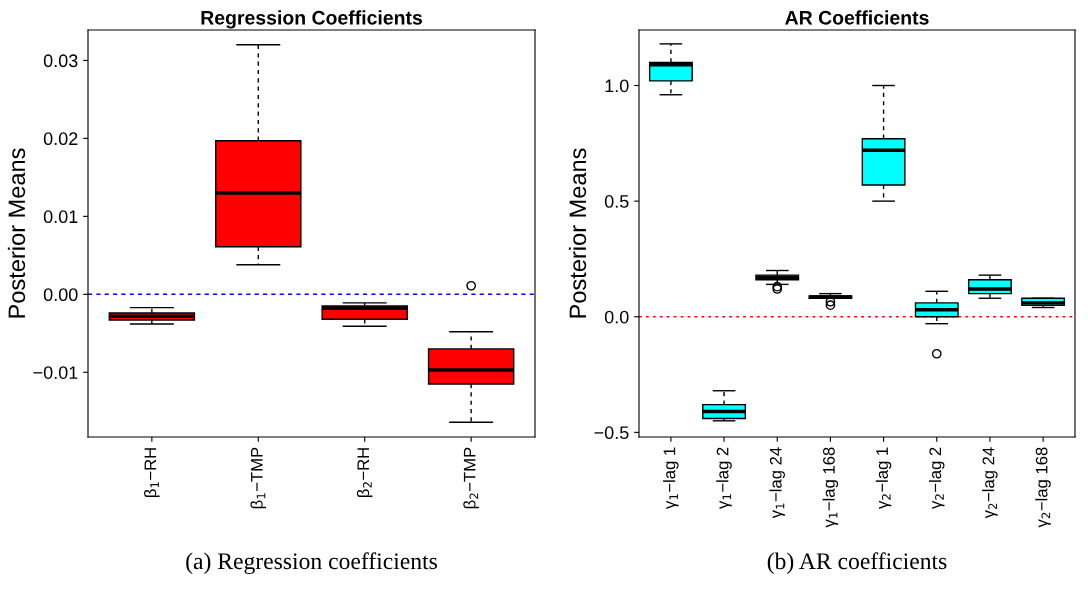  What do you see at coordinates (724, 478) in the screenshot?
I see `x-tick-label: γ$_{1}$−lag 2` at bounding box center [724, 478].